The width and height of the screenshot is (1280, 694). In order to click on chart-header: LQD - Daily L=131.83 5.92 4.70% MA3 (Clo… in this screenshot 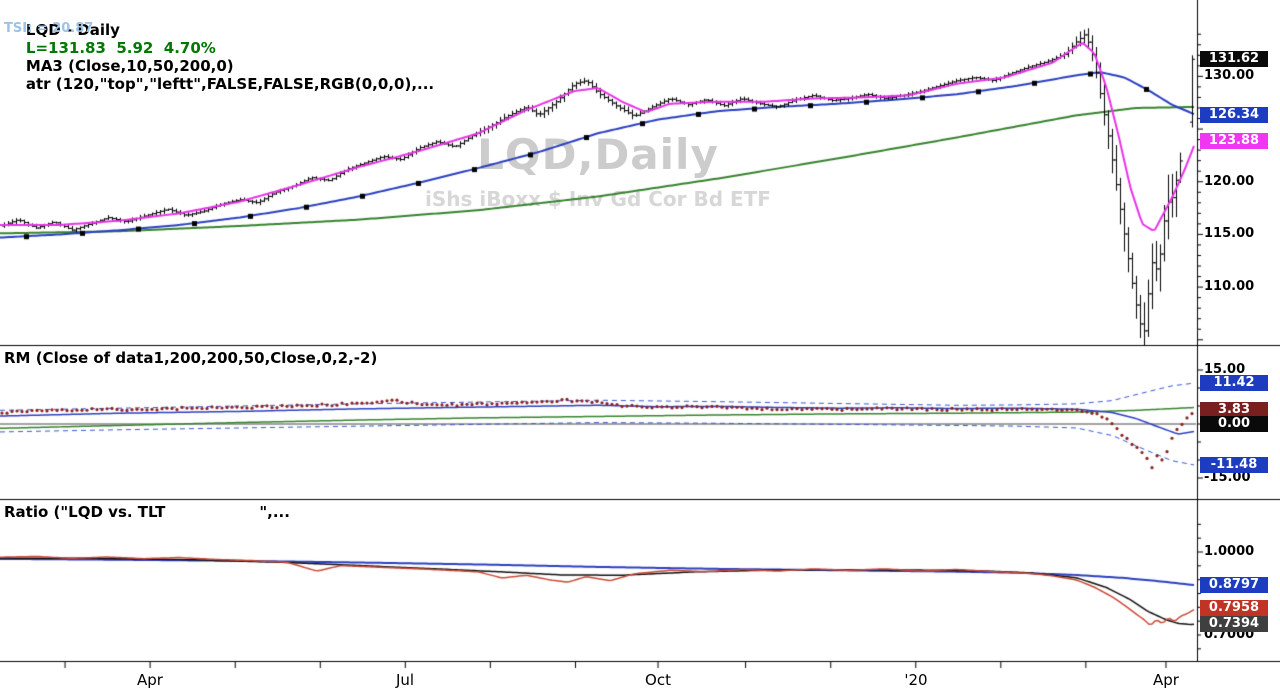, I will do `click(219, 57)`.